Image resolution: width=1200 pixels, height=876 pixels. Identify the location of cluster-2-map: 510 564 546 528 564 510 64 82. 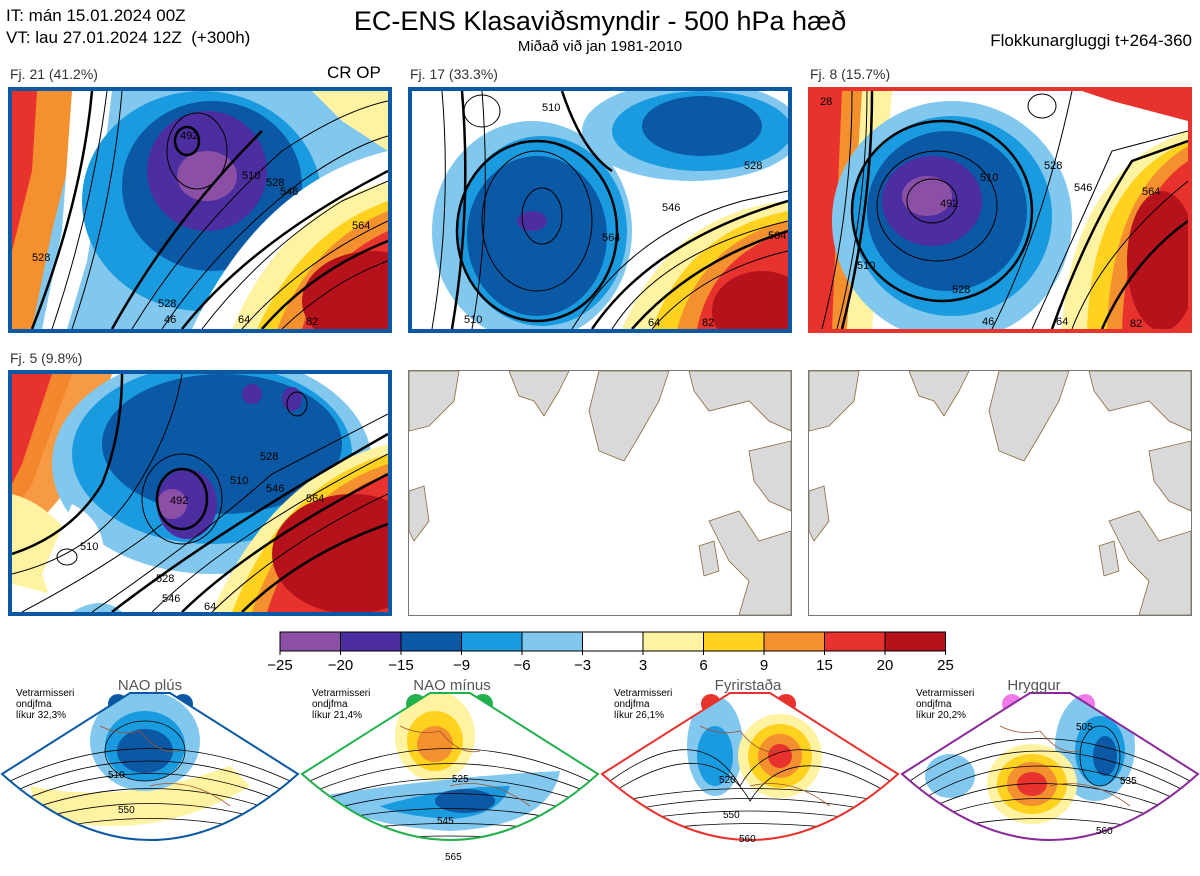
(600, 210).